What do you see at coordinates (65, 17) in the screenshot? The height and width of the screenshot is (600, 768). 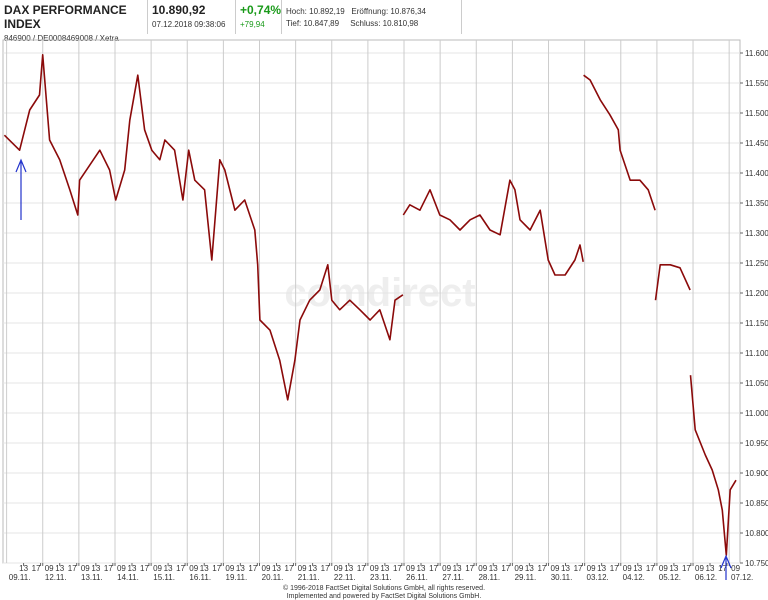 I see `index-title: DAX PERFORMANCE INDEX` at bounding box center [65, 17].